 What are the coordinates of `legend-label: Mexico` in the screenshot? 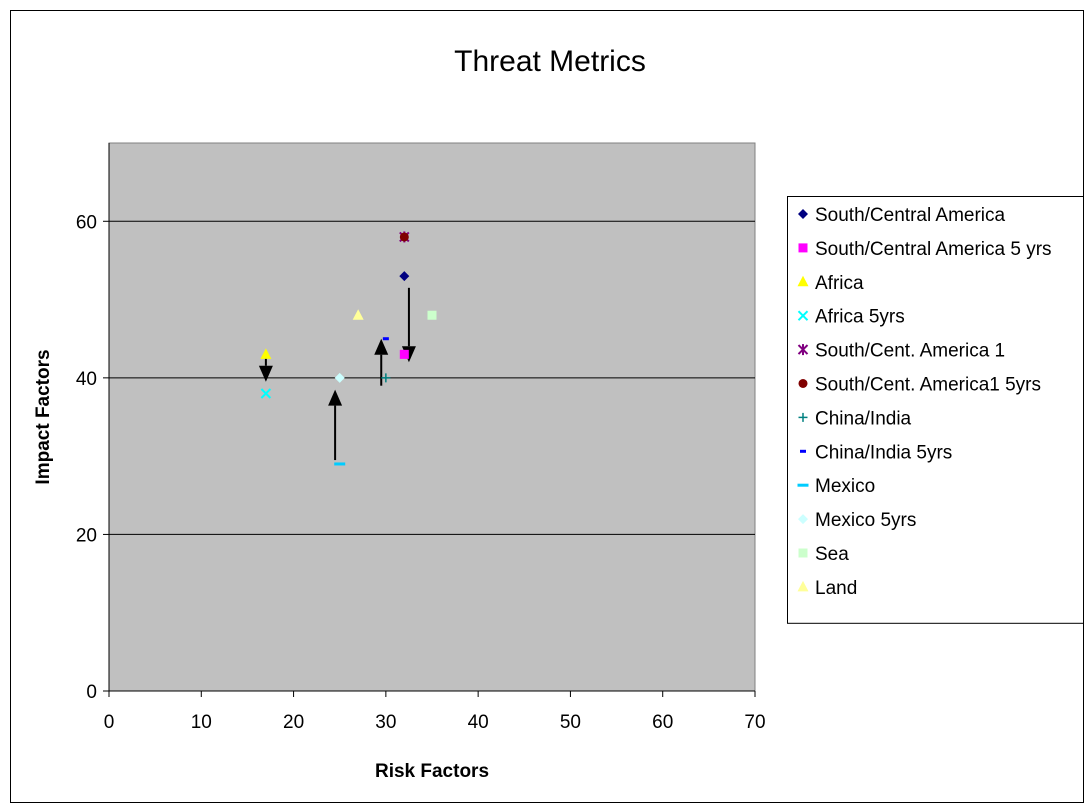 It's located at (845, 486).